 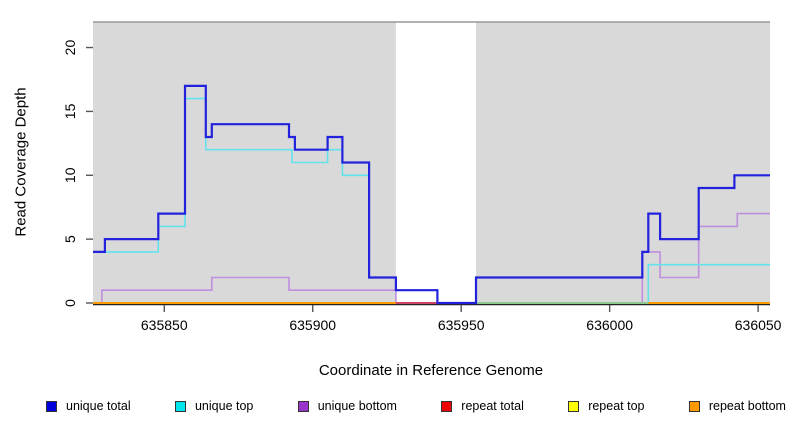 I want to click on y-tick-label: 0, so click(x=70, y=303).